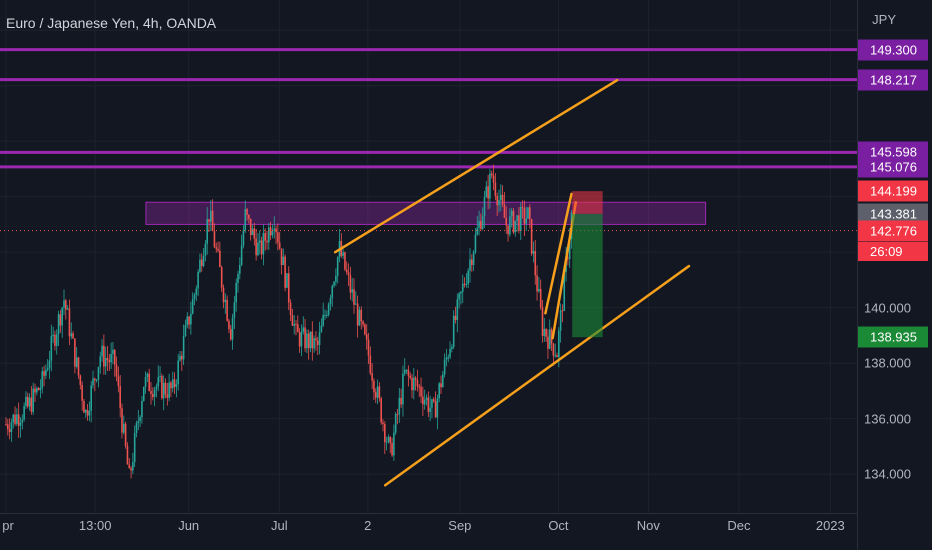  I want to click on price-tag: 148.217, so click(893, 80).